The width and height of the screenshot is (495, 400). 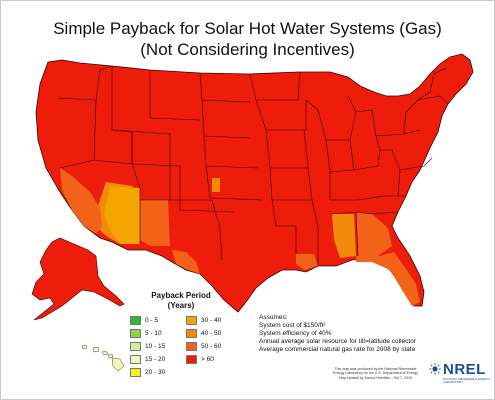 I want to click on legend-item: 50 - 60, so click(x=203, y=346).